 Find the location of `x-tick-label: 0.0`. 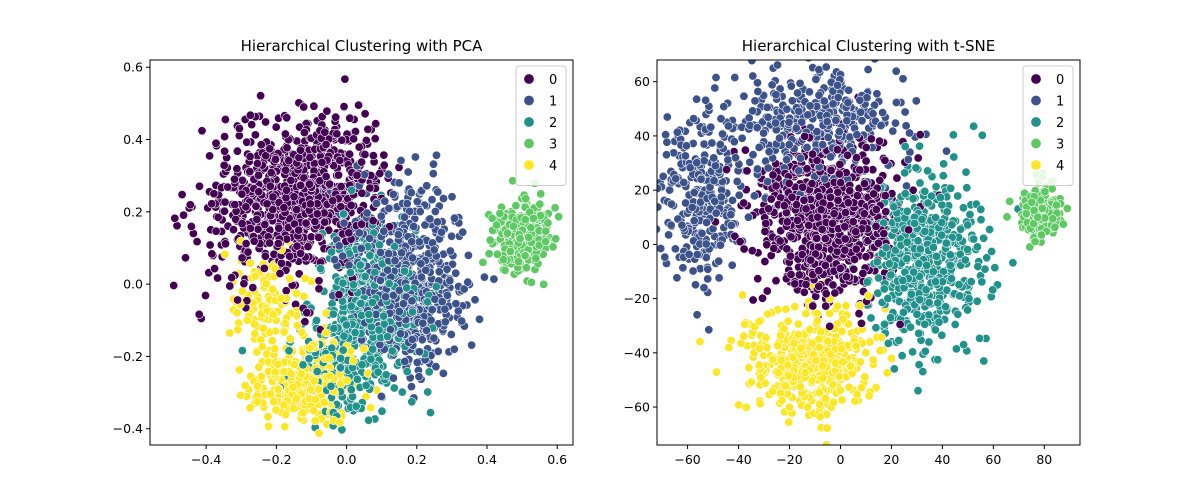

x-tick-label: 0.0 is located at coordinates (347, 459).